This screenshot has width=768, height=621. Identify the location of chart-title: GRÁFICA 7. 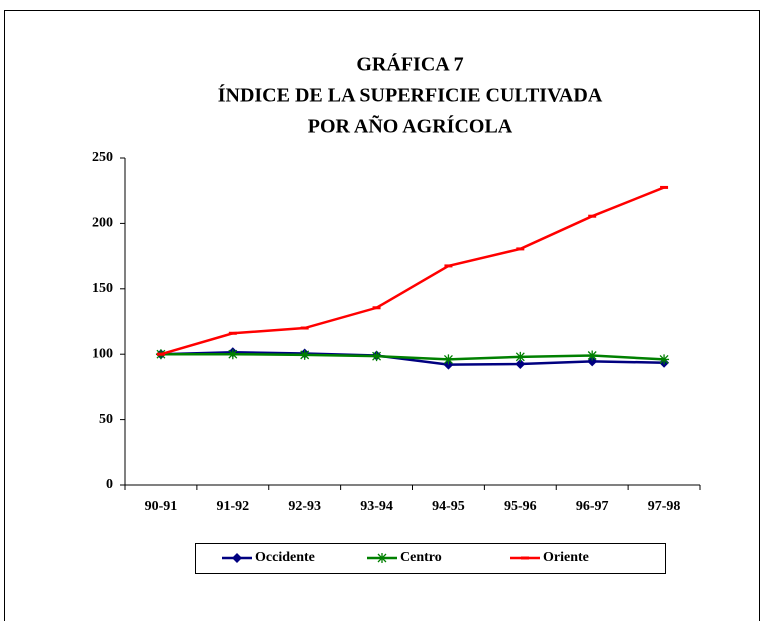
(409, 64).